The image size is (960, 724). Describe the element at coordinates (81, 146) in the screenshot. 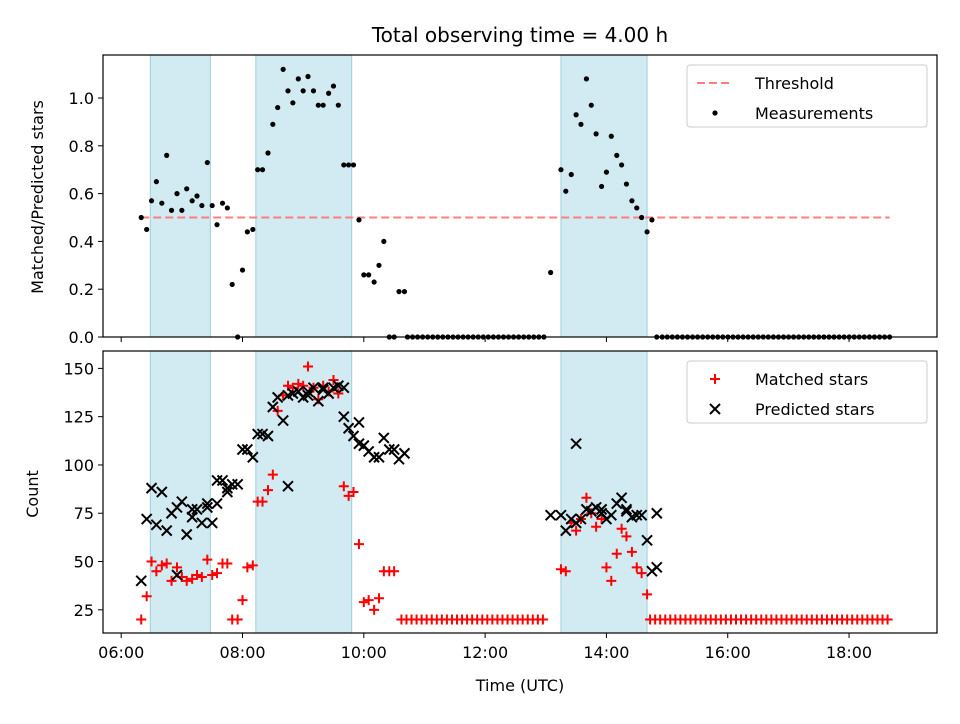

I see `y-tick-label: 0.8` at that location.